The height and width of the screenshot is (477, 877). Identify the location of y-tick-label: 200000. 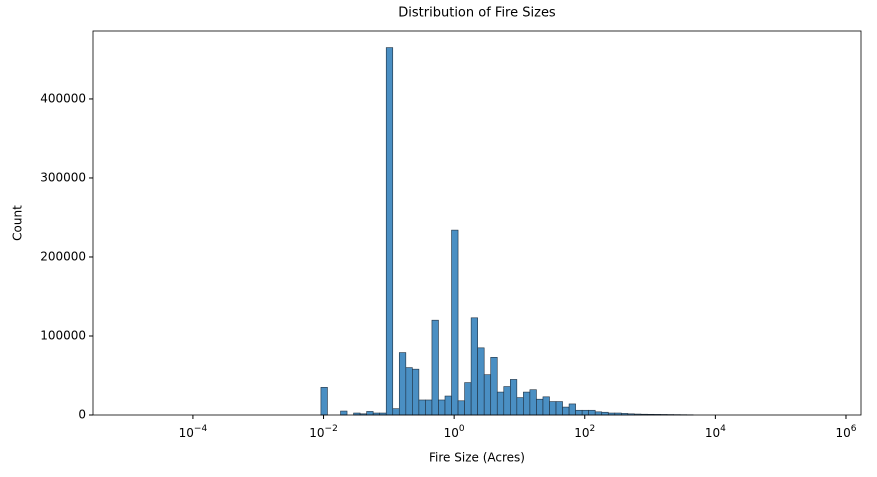
(63, 256).